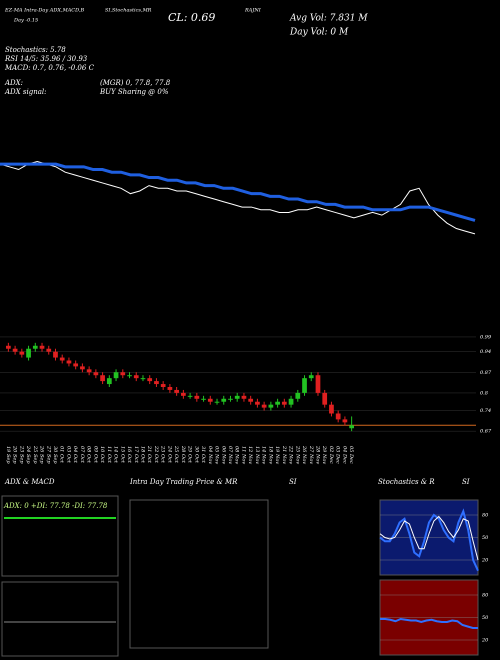 Image resolution: width=500 pixels, height=660 pixels. Describe the element at coordinates (149, 454) in the screenshot. I see `x-tick-label: 21 Oct` at that location.